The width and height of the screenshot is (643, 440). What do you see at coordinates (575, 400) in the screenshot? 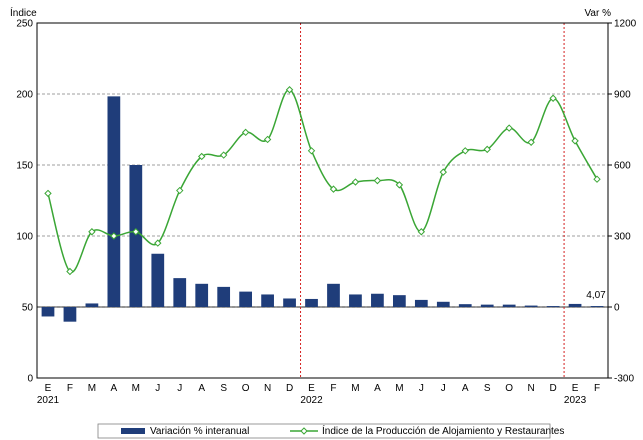
I see `year-label: 2023` at bounding box center [575, 400].